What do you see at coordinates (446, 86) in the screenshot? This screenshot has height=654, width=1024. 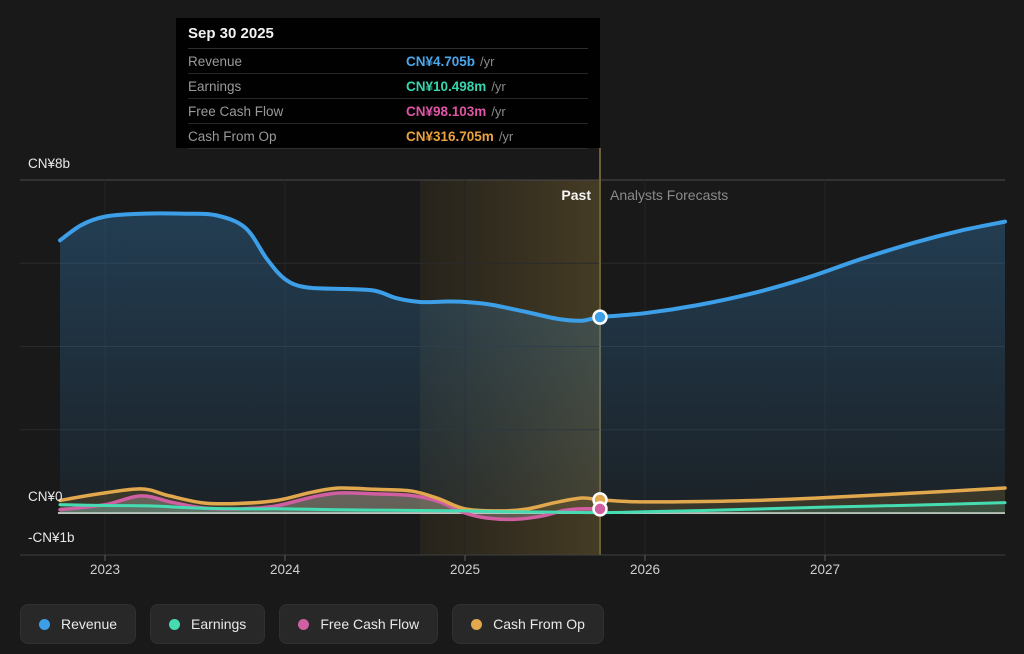 I see `tooltip-value: CN¥10.498m` at bounding box center [446, 86].